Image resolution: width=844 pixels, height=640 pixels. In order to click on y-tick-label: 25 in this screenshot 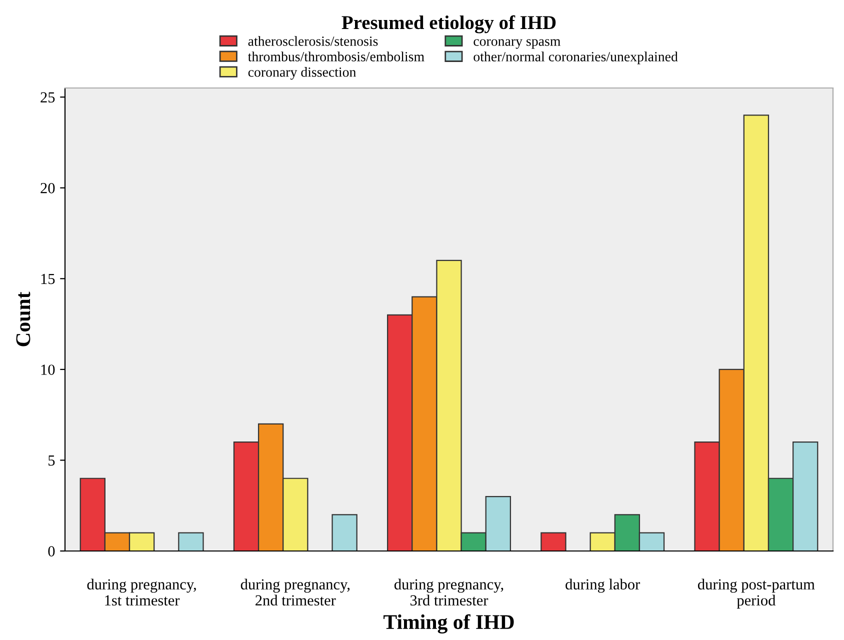, I will do `click(47, 97)`.